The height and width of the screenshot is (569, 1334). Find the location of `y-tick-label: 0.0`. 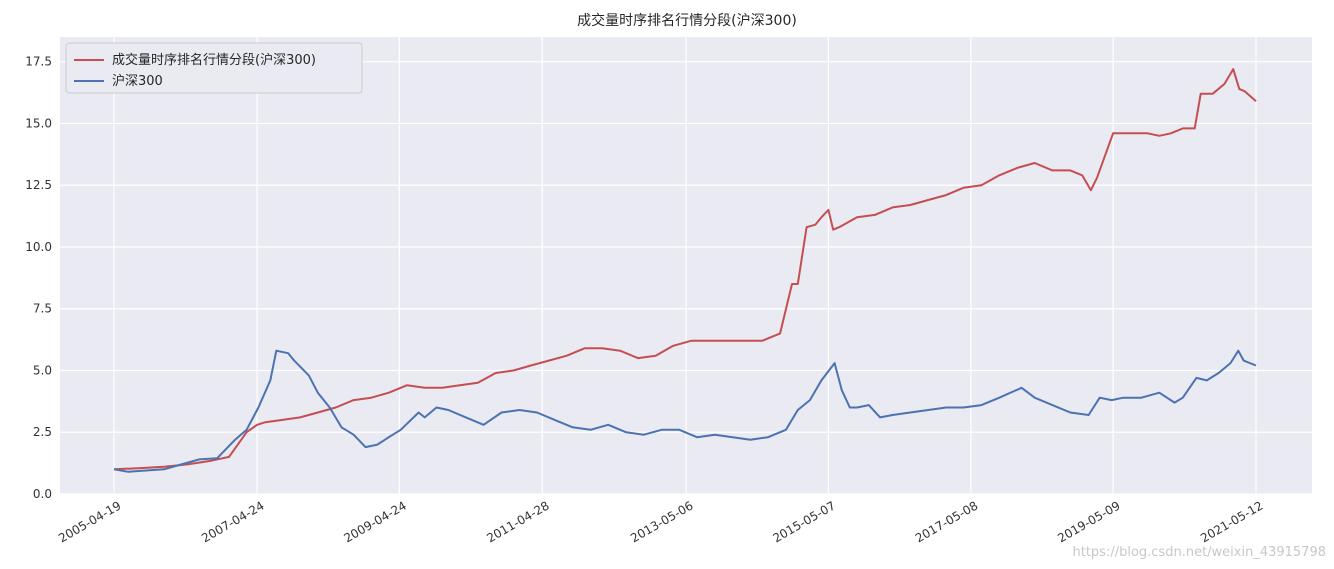

y-tick-label: 0.0 is located at coordinates (42, 494).